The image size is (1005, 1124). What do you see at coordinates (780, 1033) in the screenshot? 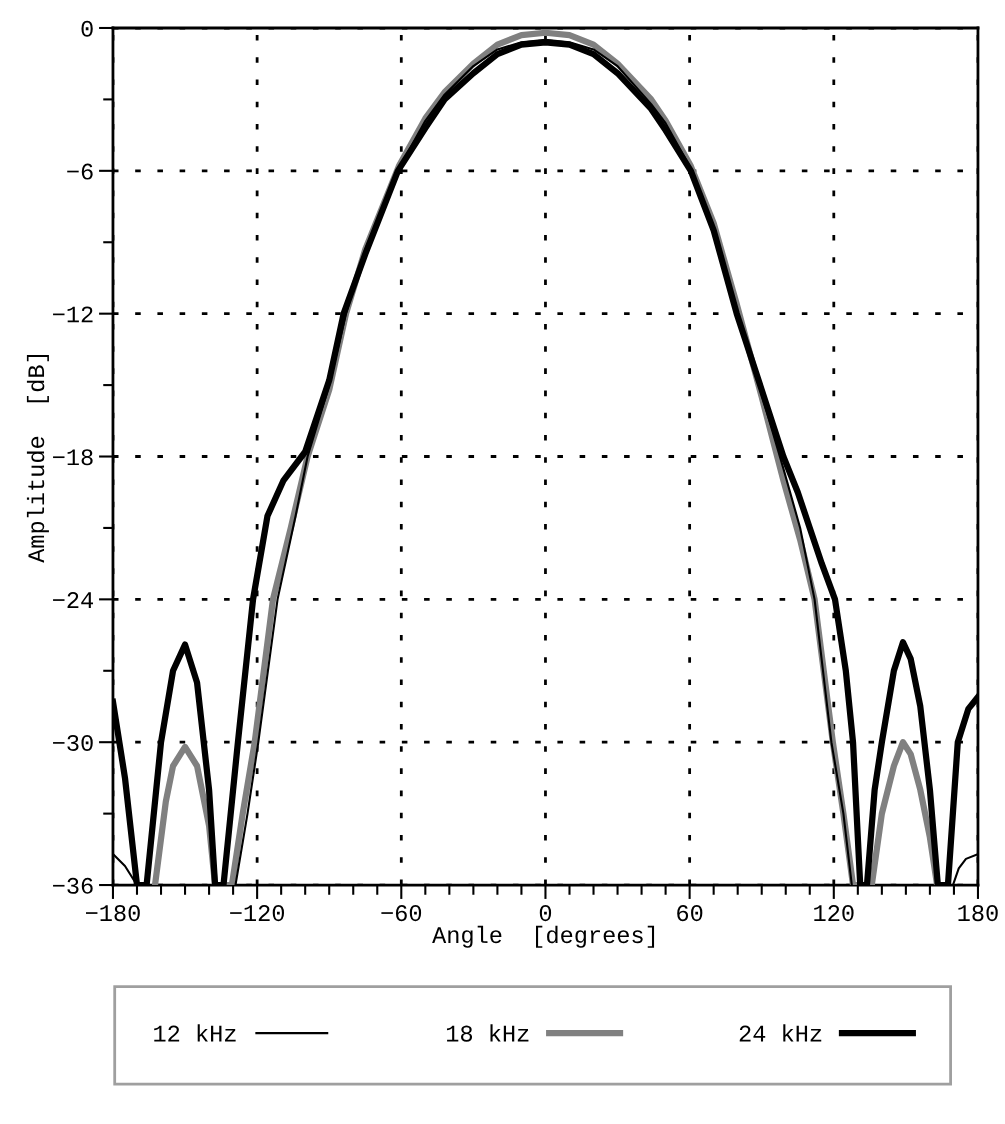
I see `legend-label: 24 kHz` at bounding box center [780, 1033].